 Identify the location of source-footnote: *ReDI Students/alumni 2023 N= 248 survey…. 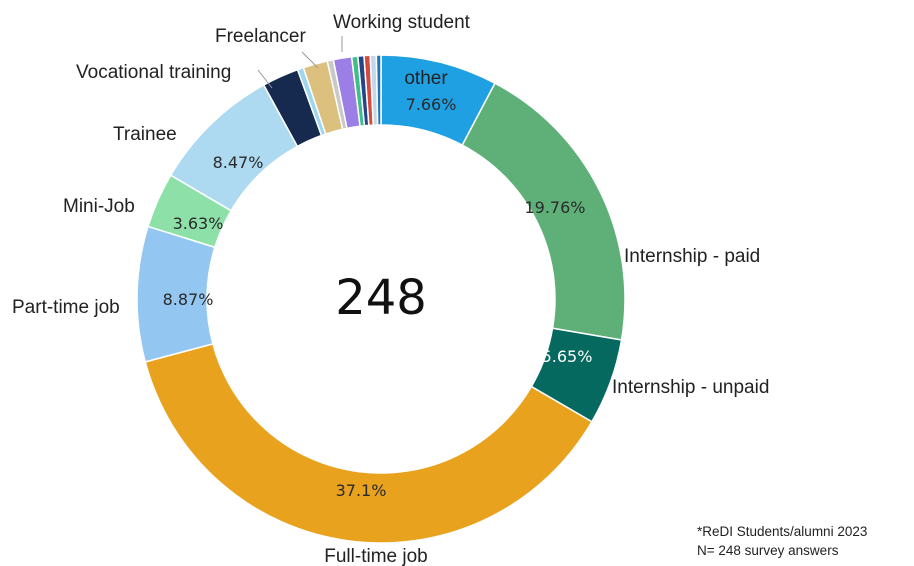
(782, 541).